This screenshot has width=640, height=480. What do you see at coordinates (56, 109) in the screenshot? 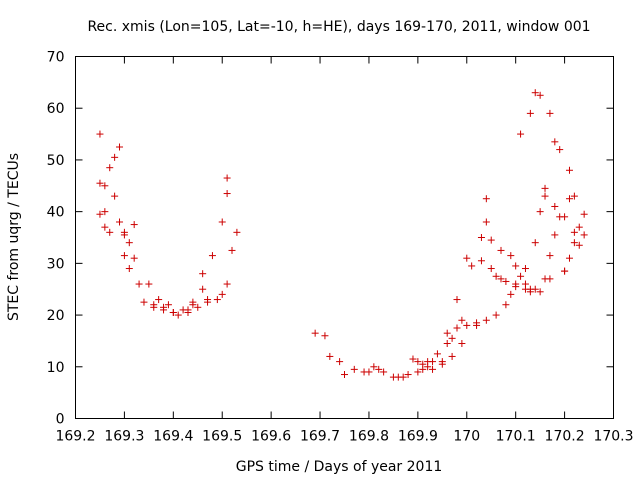
I see `y-tick-label: 60` at bounding box center [56, 109].